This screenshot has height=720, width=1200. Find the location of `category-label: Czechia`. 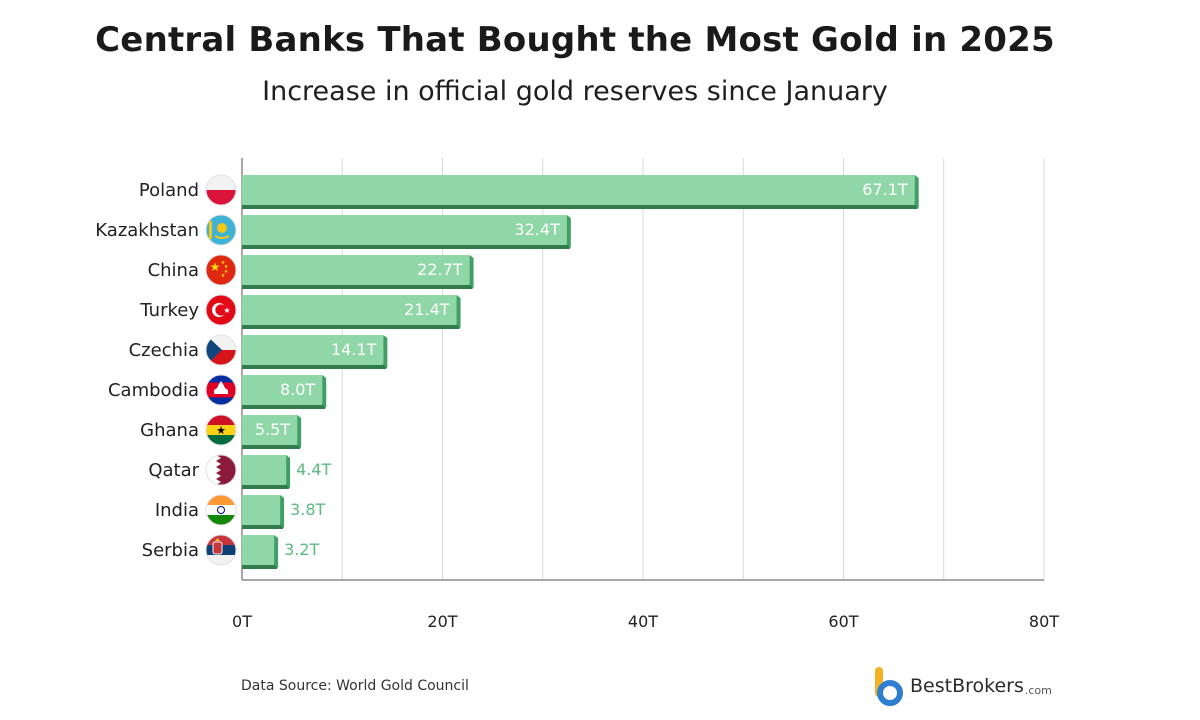

category-label: Czechia is located at coordinates (164, 350).